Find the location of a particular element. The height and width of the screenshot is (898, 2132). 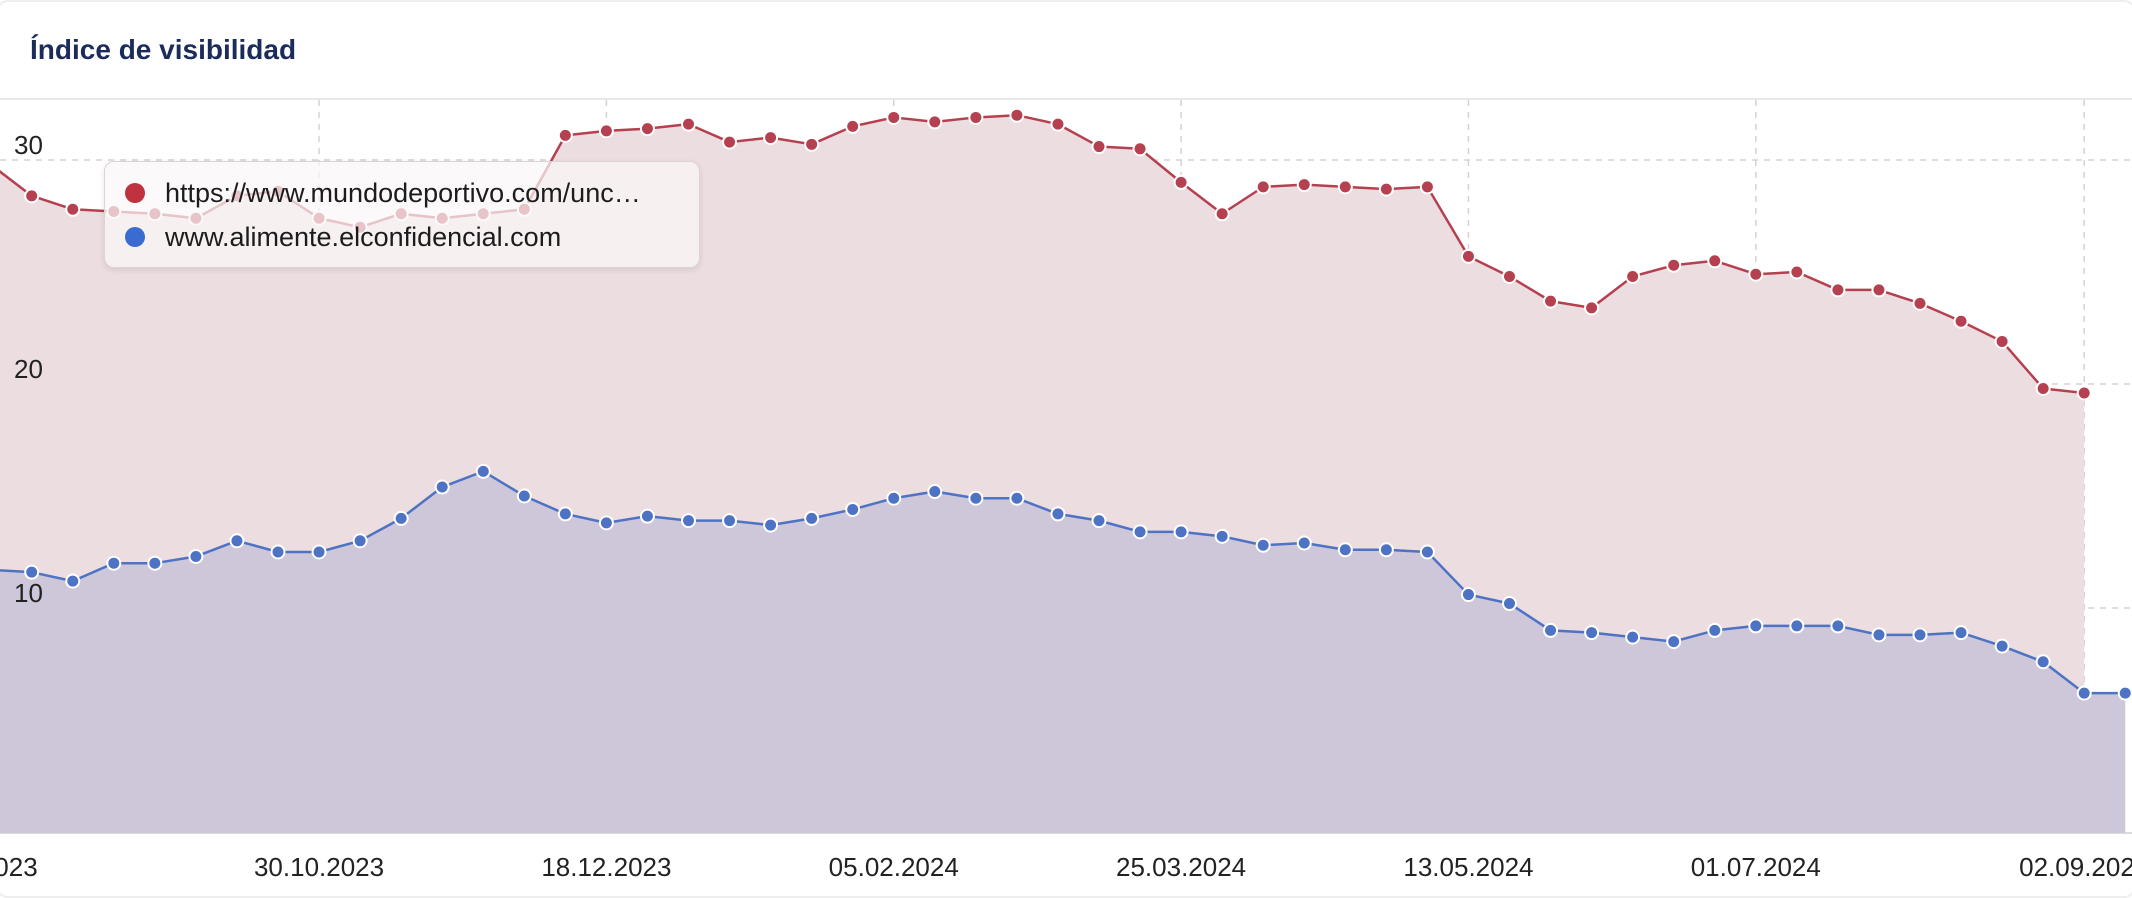

x-tick-label: 18.12.2023 is located at coordinates (606, 867).